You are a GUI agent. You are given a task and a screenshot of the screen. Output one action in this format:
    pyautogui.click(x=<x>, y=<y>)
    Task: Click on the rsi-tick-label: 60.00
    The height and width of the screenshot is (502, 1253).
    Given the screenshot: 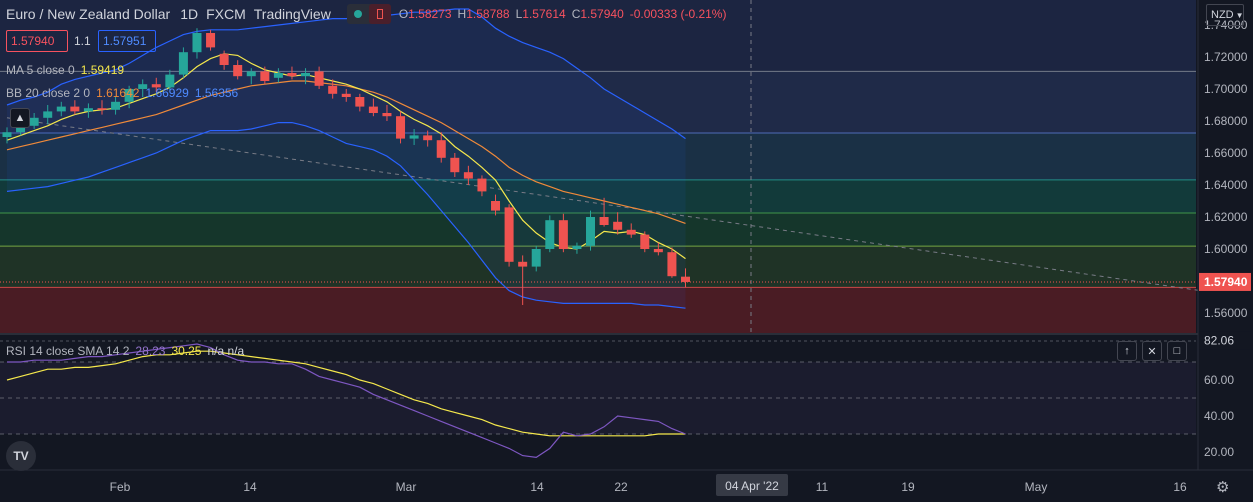 What is the action you would take?
    pyautogui.click(x=1219, y=380)
    